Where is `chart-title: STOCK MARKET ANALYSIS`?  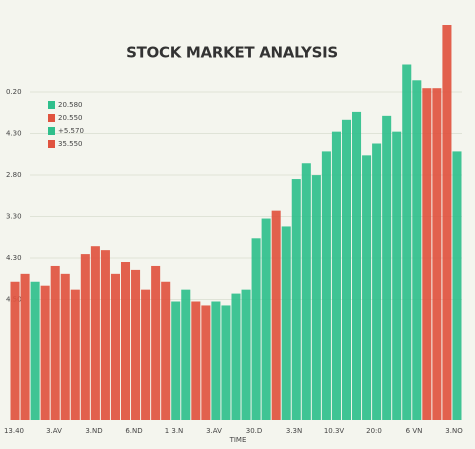
chart-title: STOCK MARKET ANALYSIS is located at coordinates (232, 53).